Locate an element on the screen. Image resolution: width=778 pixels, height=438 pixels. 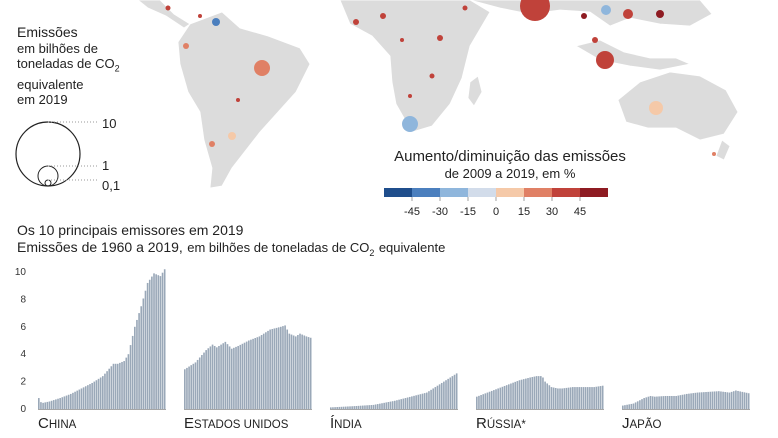
size-legend-line1: em bilhões de is located at coordinates (57, 48).